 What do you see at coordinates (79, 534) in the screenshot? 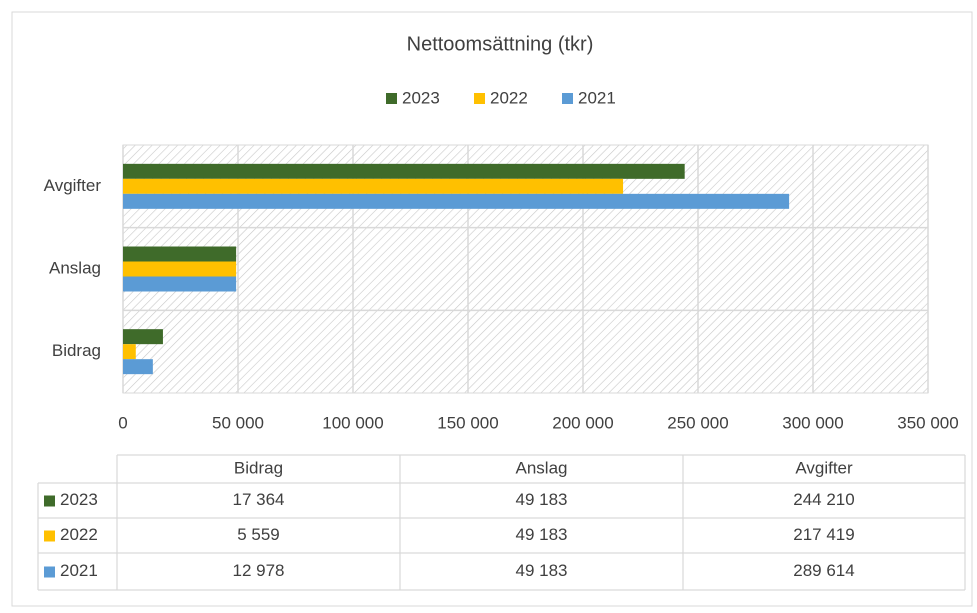
I see `table-row-label: 2022` at bounding box center [79, 534].